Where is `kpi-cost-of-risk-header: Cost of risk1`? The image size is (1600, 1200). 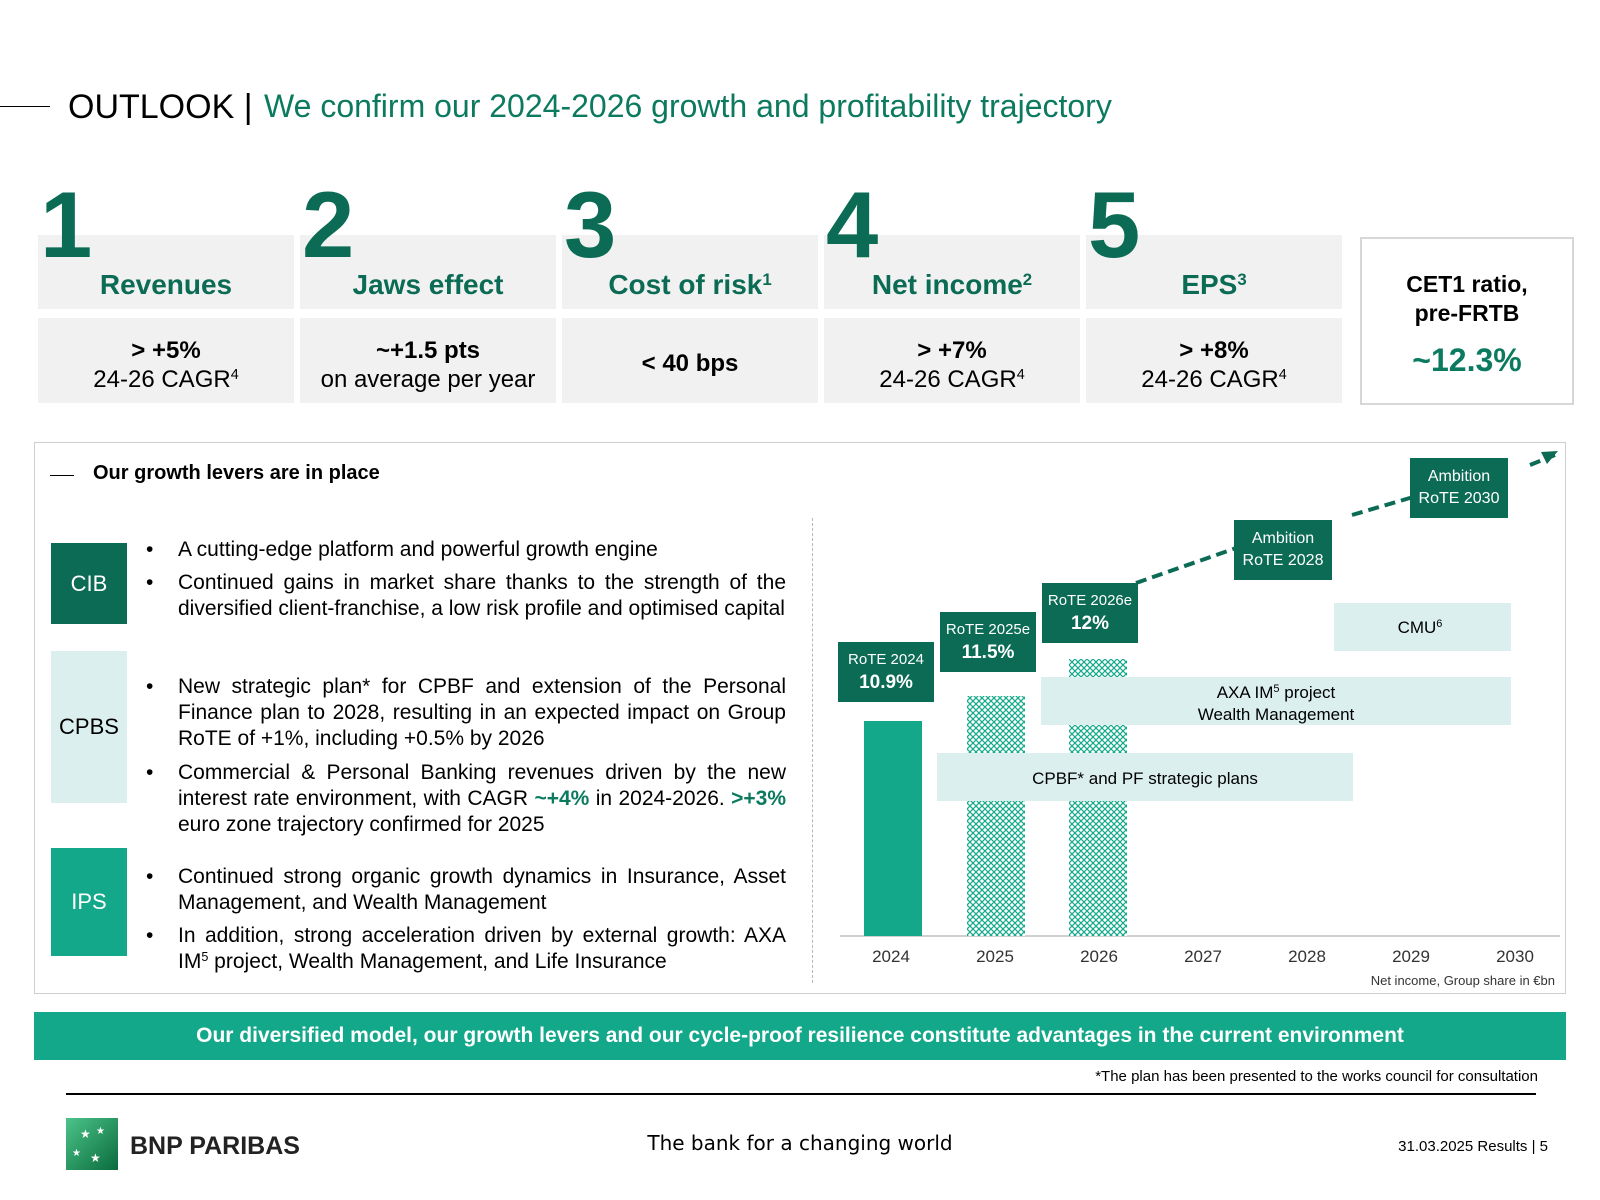 kpi-cost-of-risk-header: Cost of risk1 is located at coordinates (690, 272).